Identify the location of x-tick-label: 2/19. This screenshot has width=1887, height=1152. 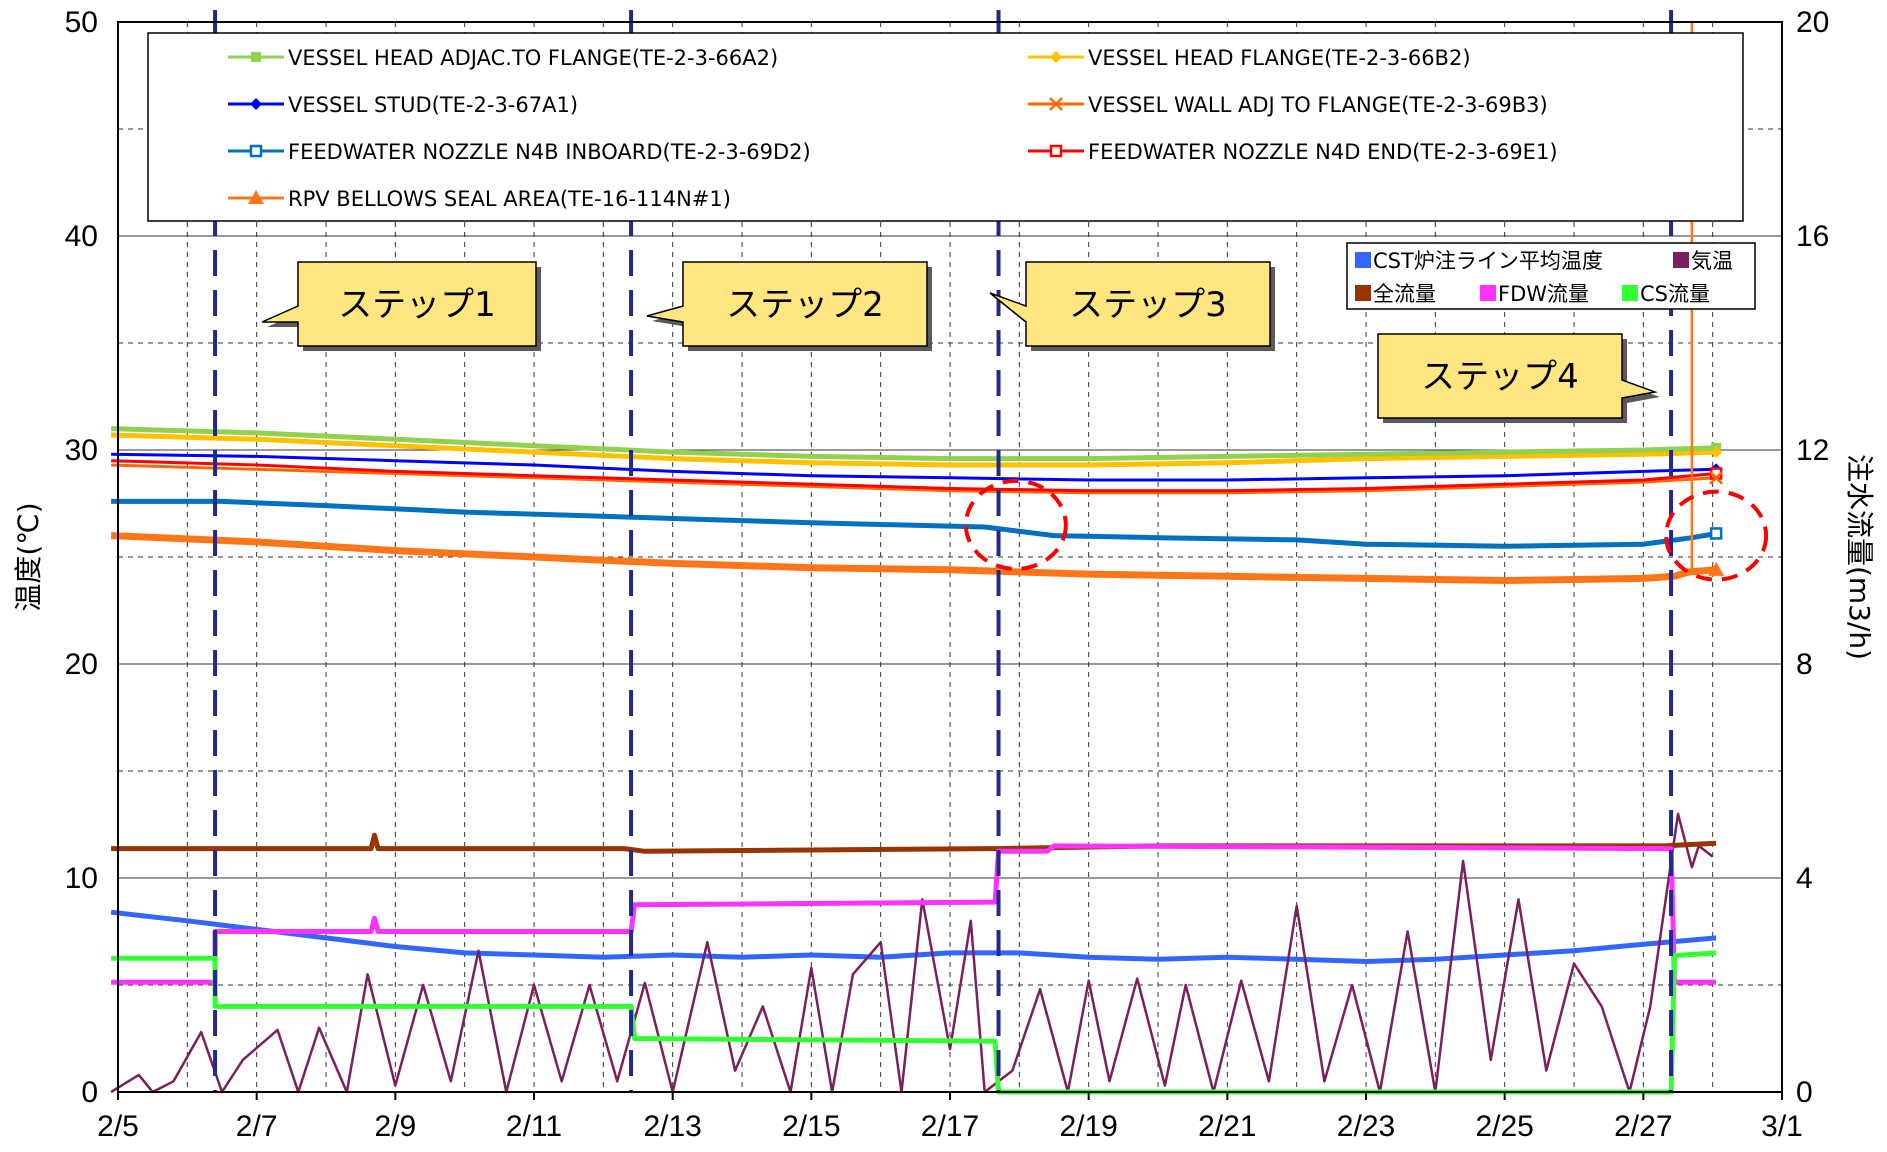
(1088, 1126).